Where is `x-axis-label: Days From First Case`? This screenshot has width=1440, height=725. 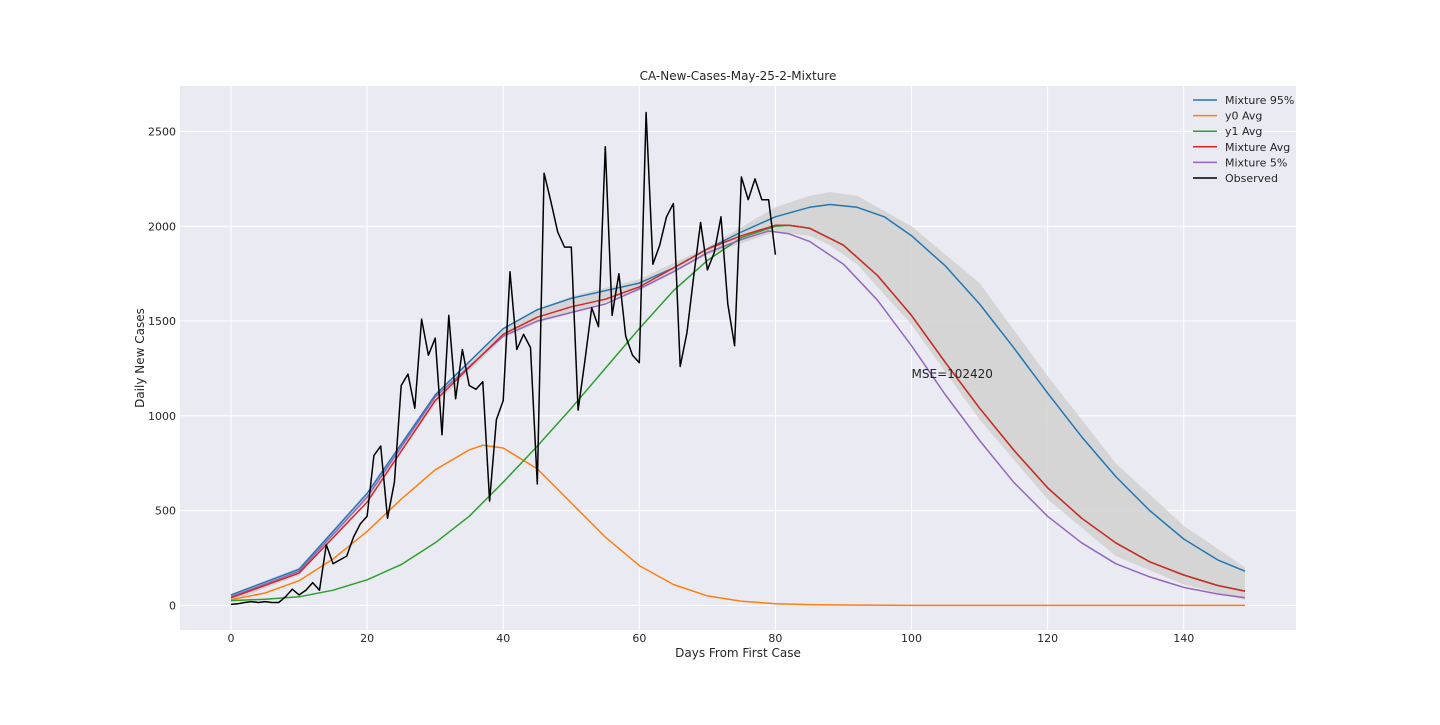
x-axis-label: Days From First Case is located at coordinates (738, 653).